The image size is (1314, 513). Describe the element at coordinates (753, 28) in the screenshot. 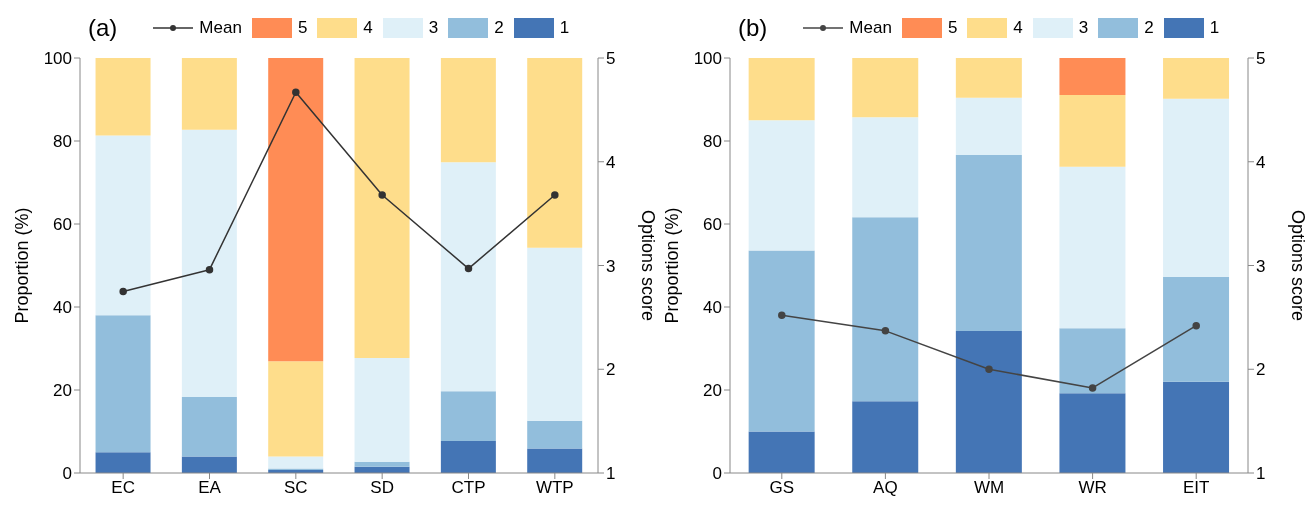

I see `chart-title: (b)` at that location.